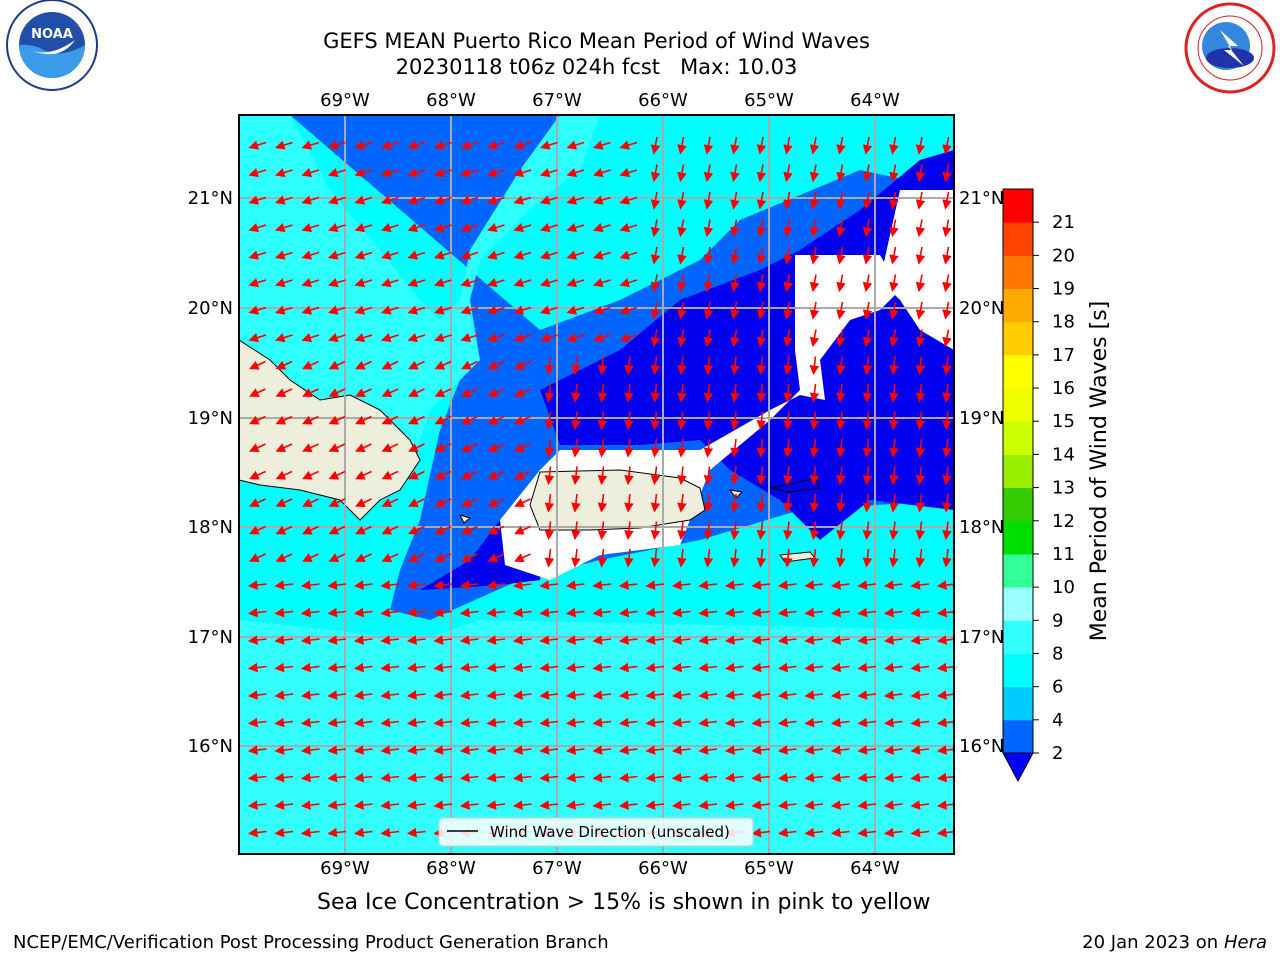 The image size is (1280, 960). Describe the element at coordinates (1063, 488) in the screenshot. I see `colorbar-tick-label: 13` at that location.